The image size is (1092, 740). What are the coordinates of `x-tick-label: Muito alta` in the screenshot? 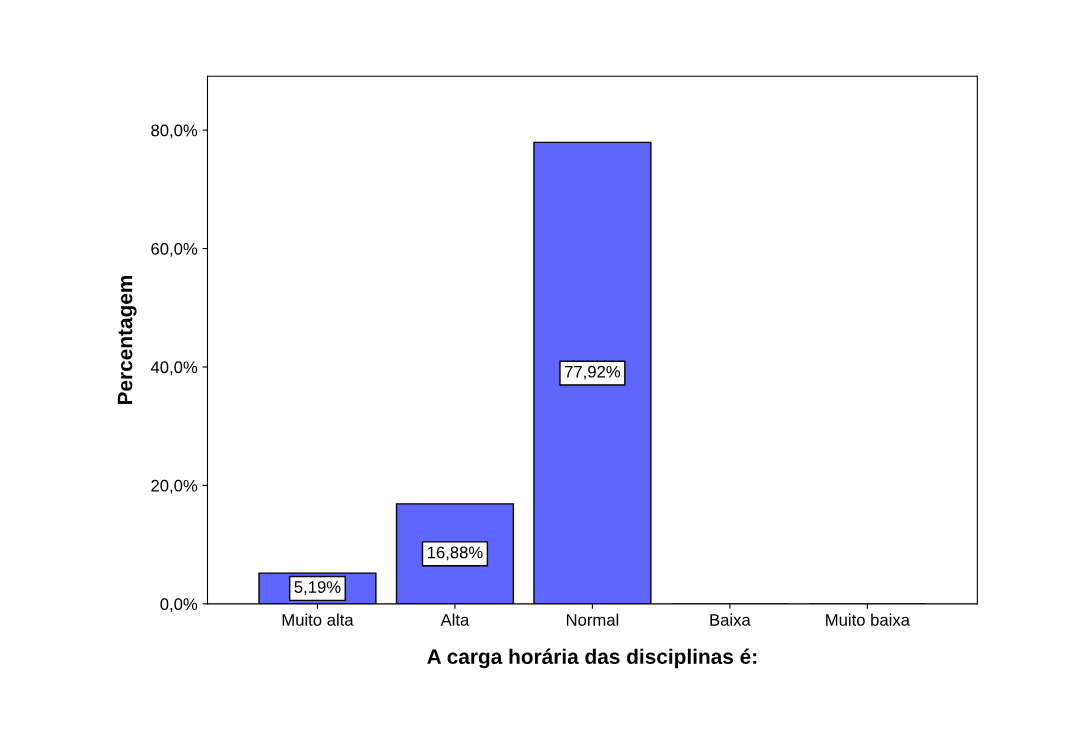 It's located at (318, 619).